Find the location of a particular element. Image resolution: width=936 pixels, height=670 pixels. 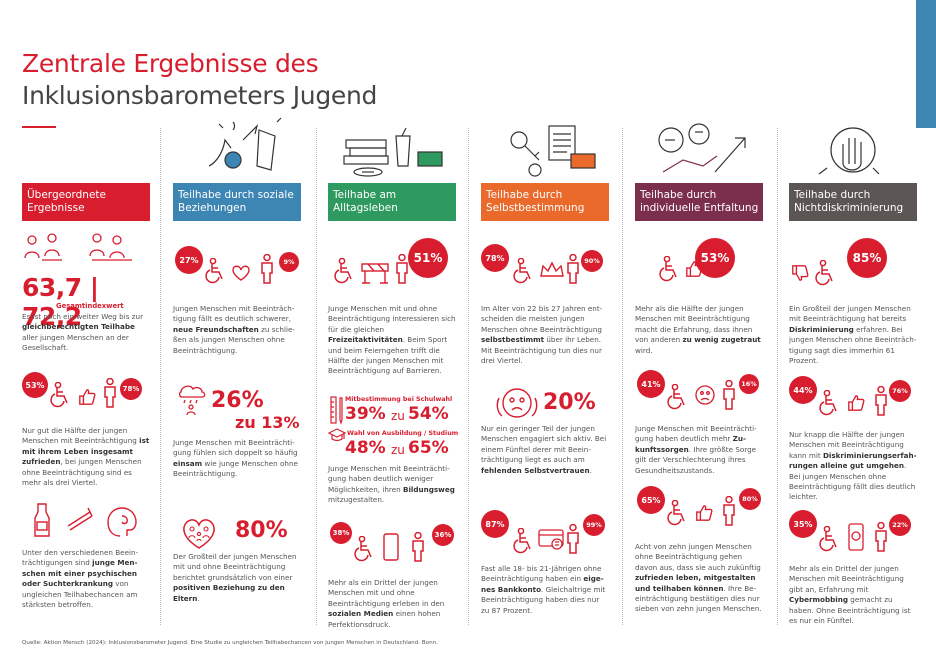

stat-value: 80% is located at coordinates (261, 530).